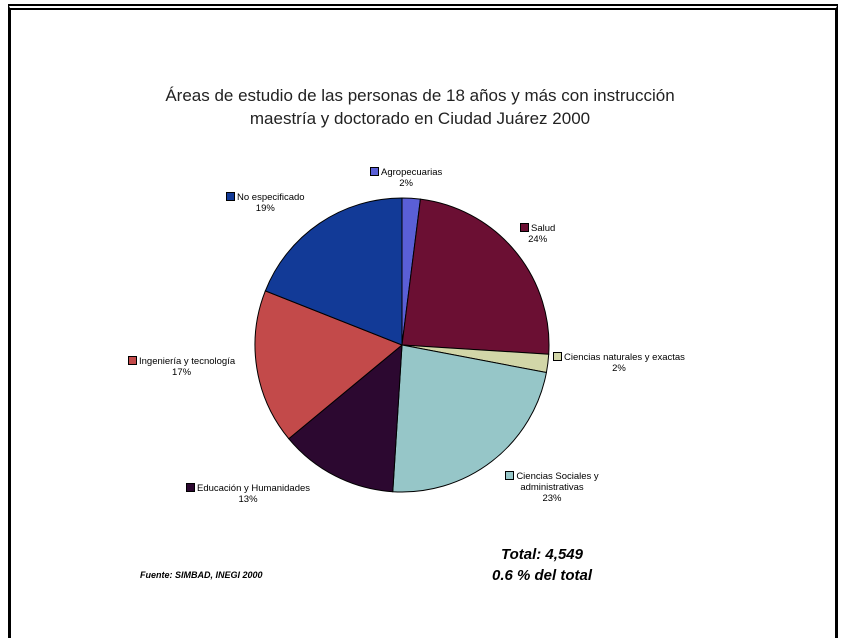  What do you see at coordinates (374, 171) in the screenshot?
I see `swatch-agropecuarias` at bounding box center [374, 171].